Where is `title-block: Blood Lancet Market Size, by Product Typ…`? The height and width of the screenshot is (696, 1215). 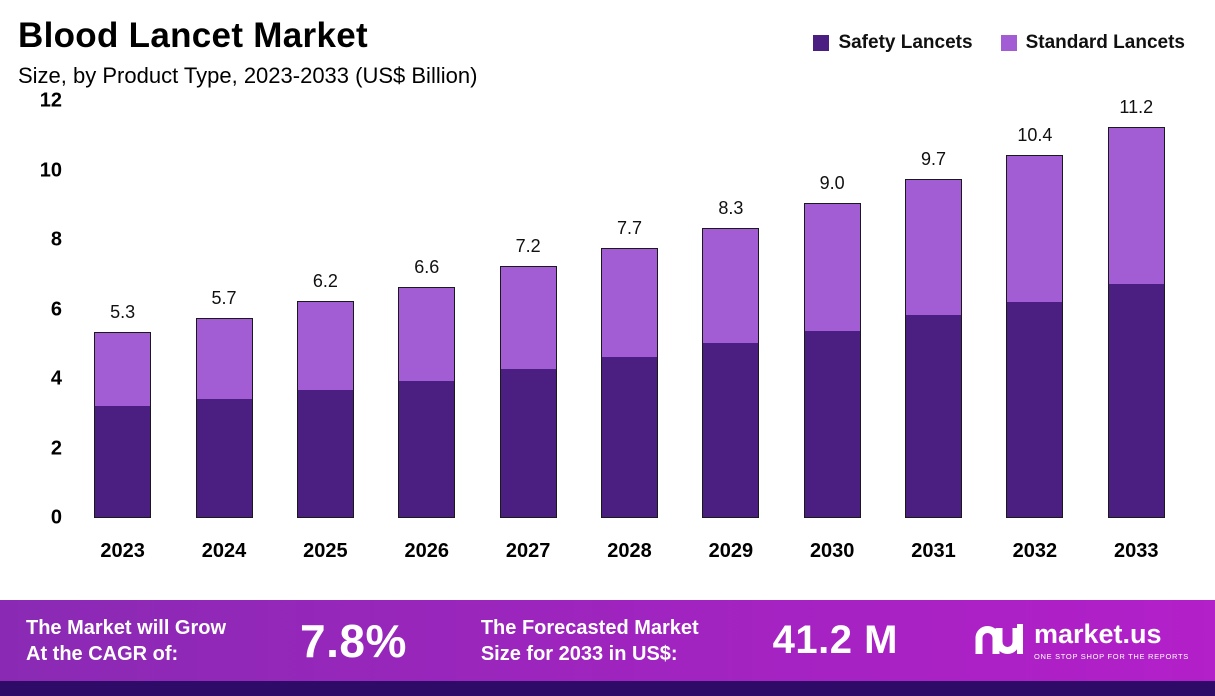 title-block: Blood Lancet Market Size, by Product Typ… is located at coordinates (247, 52).